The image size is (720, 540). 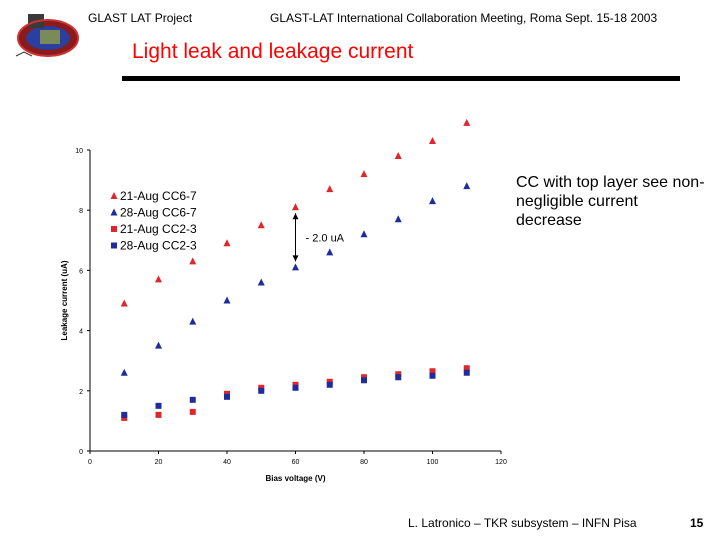 I want to click on legend-label: 28-Aug CC6-7, so click(x=158, y=213).